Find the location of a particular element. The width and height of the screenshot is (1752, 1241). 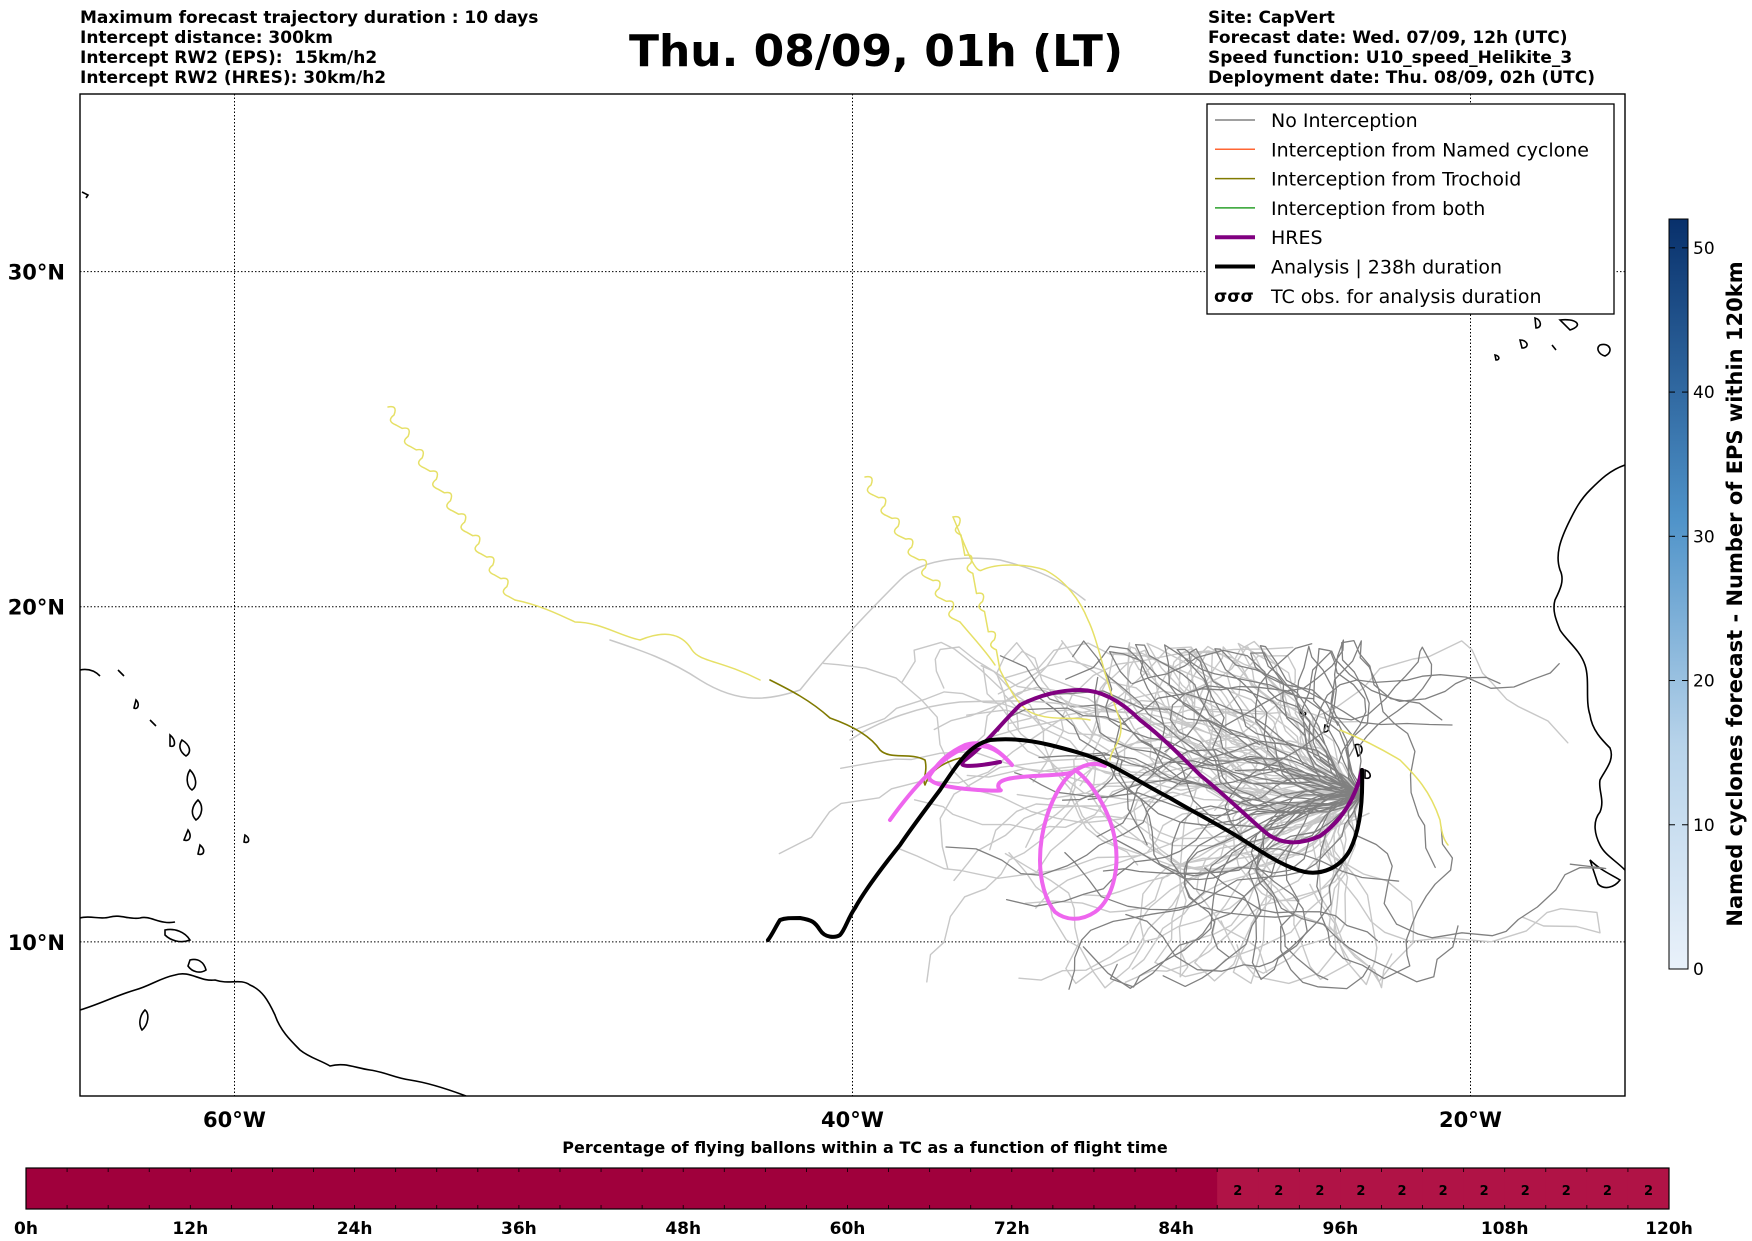

colorbar-tick-label: 0 is located at coordinates (1698, 970).